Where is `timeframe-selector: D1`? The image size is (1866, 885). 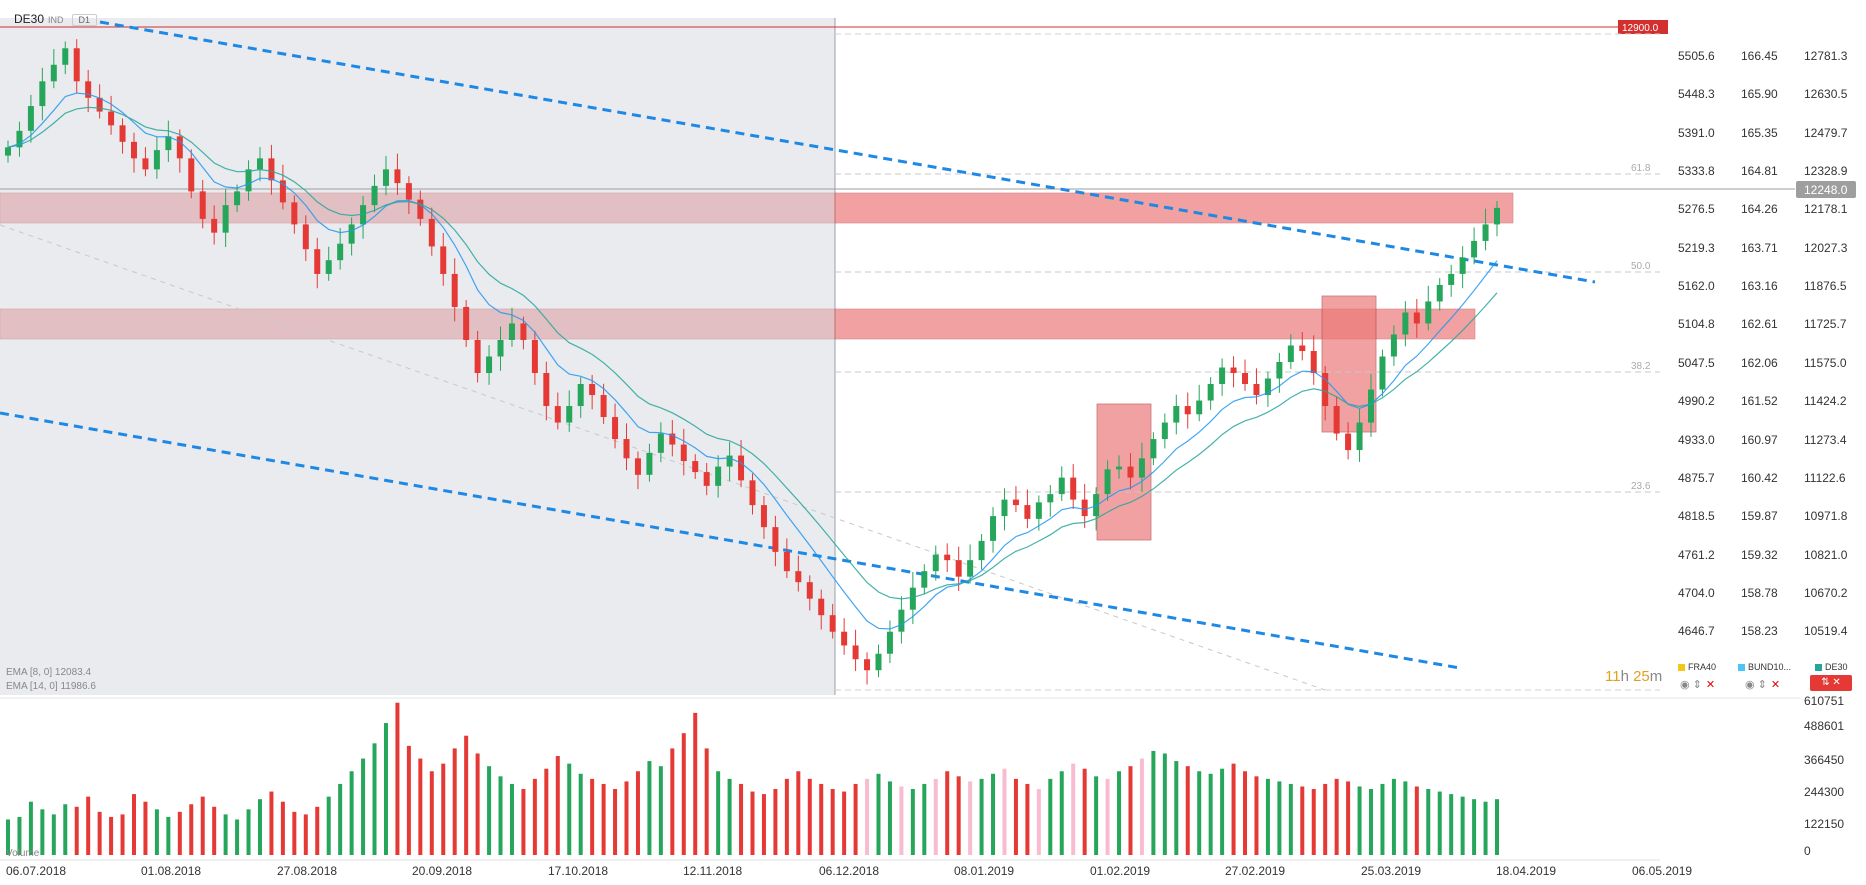 timeframe-selector: D1 is located at coordinates (84, 20).